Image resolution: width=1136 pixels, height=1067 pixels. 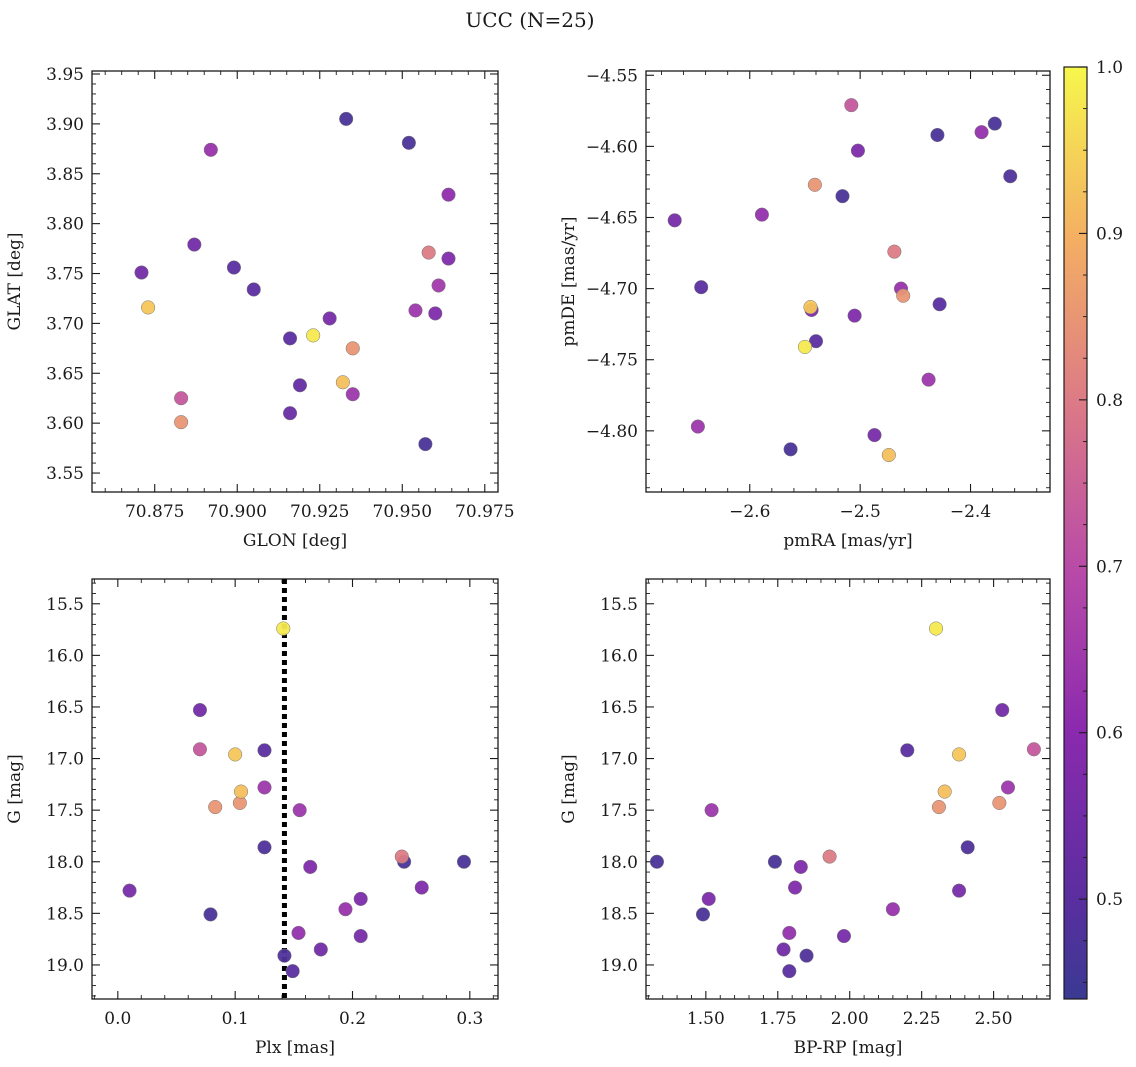 I want to click on x-tick-label: 0.0, so click(x=117, y=1019).